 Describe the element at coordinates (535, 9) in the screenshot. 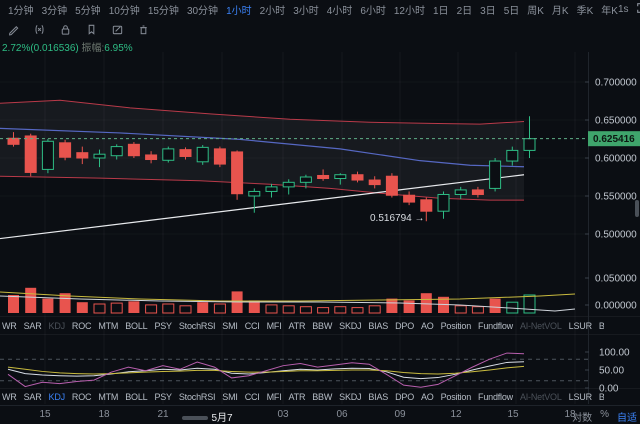

I see `timeframe-周K: 周K` at that location.